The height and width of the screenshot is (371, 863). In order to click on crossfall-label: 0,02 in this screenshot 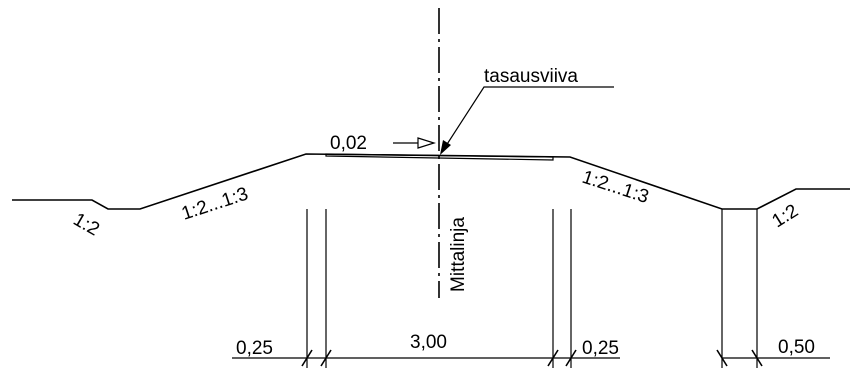, I will do `click(348, 143)`.